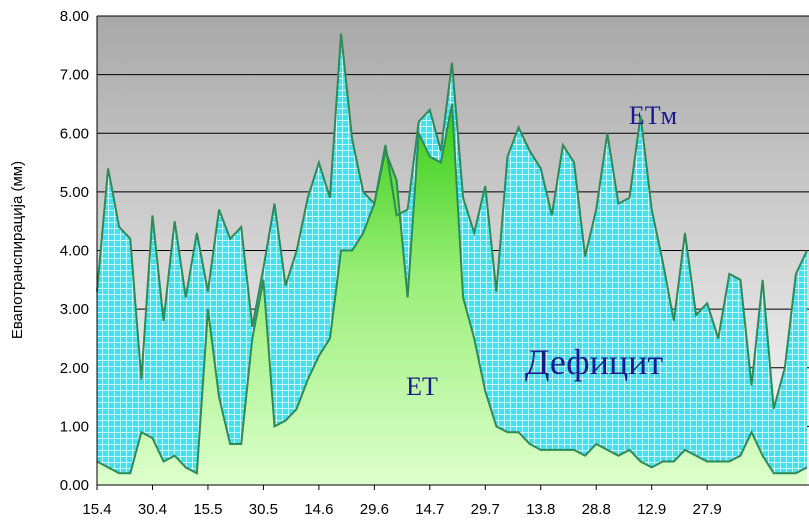 The height and width of the screenshot is (524, 809). Describe the element at coordinates (74, 16) in the screenshot. I see `y-tick-label: 8.00` at that location.